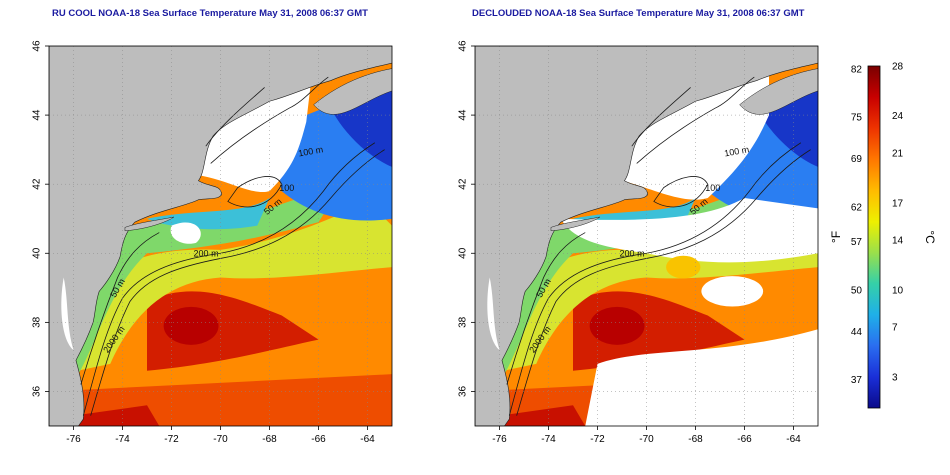  I want to click on slope-water, so click(226, 288).